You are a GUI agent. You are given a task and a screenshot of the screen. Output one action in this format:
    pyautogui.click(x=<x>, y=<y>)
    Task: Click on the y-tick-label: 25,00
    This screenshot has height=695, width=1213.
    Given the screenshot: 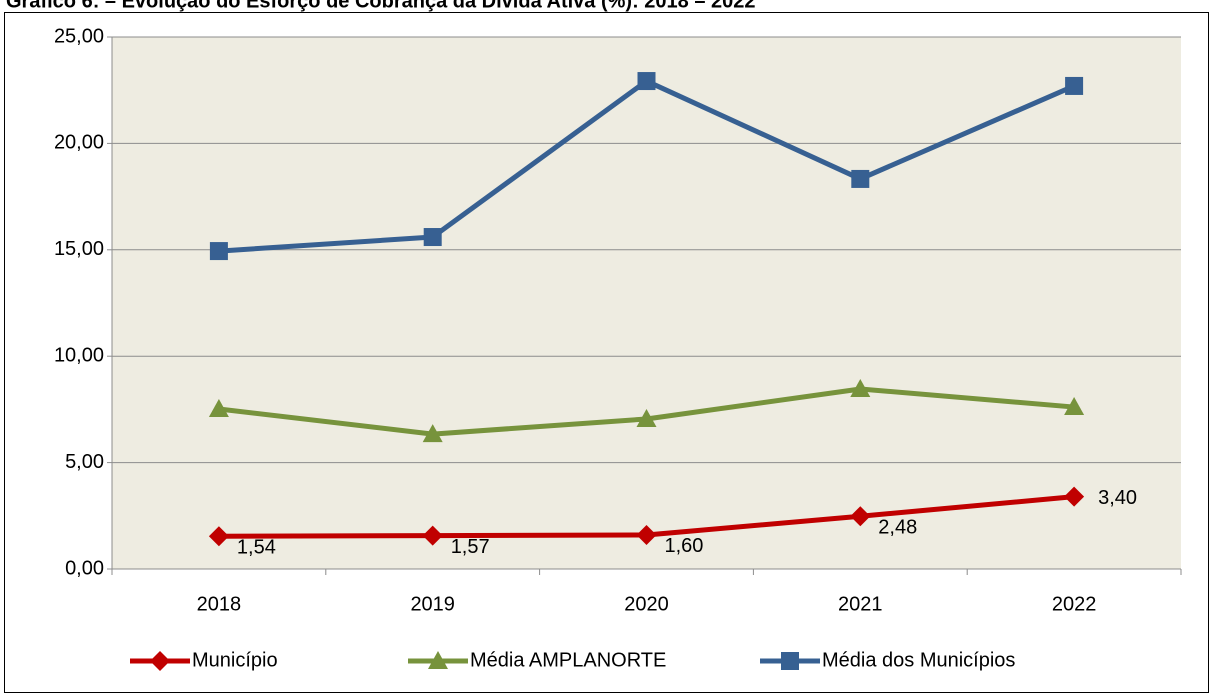 What is the action you would take?
    pyautogui.click(x=79, y=36)
    